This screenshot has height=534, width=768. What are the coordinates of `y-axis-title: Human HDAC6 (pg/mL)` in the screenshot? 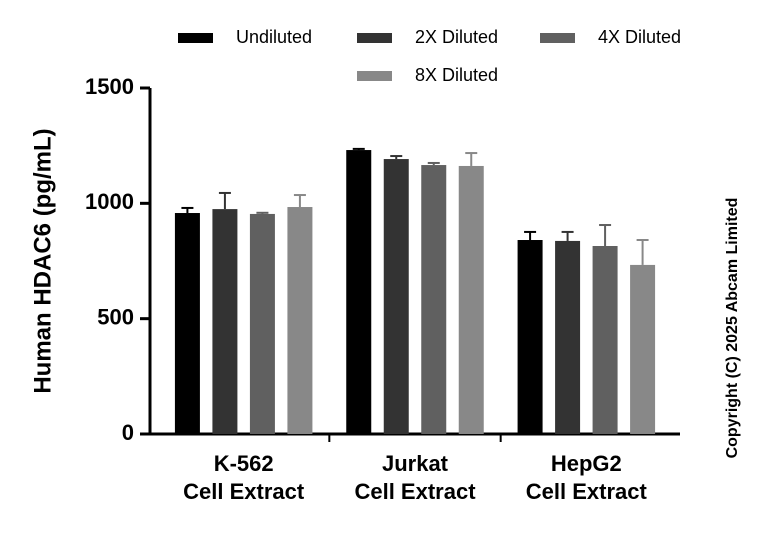 It's located at (42, 260).